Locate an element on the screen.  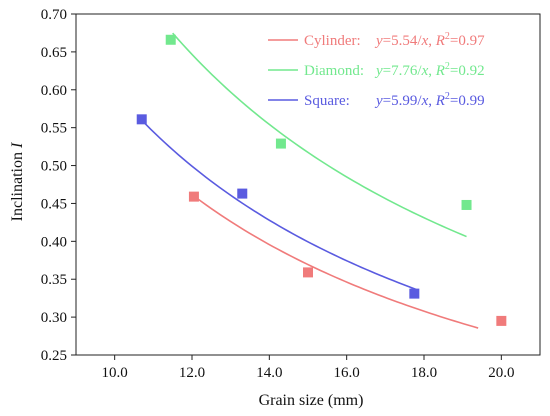
x-tick-label: 14.0 is located at coordinates (269, 373).